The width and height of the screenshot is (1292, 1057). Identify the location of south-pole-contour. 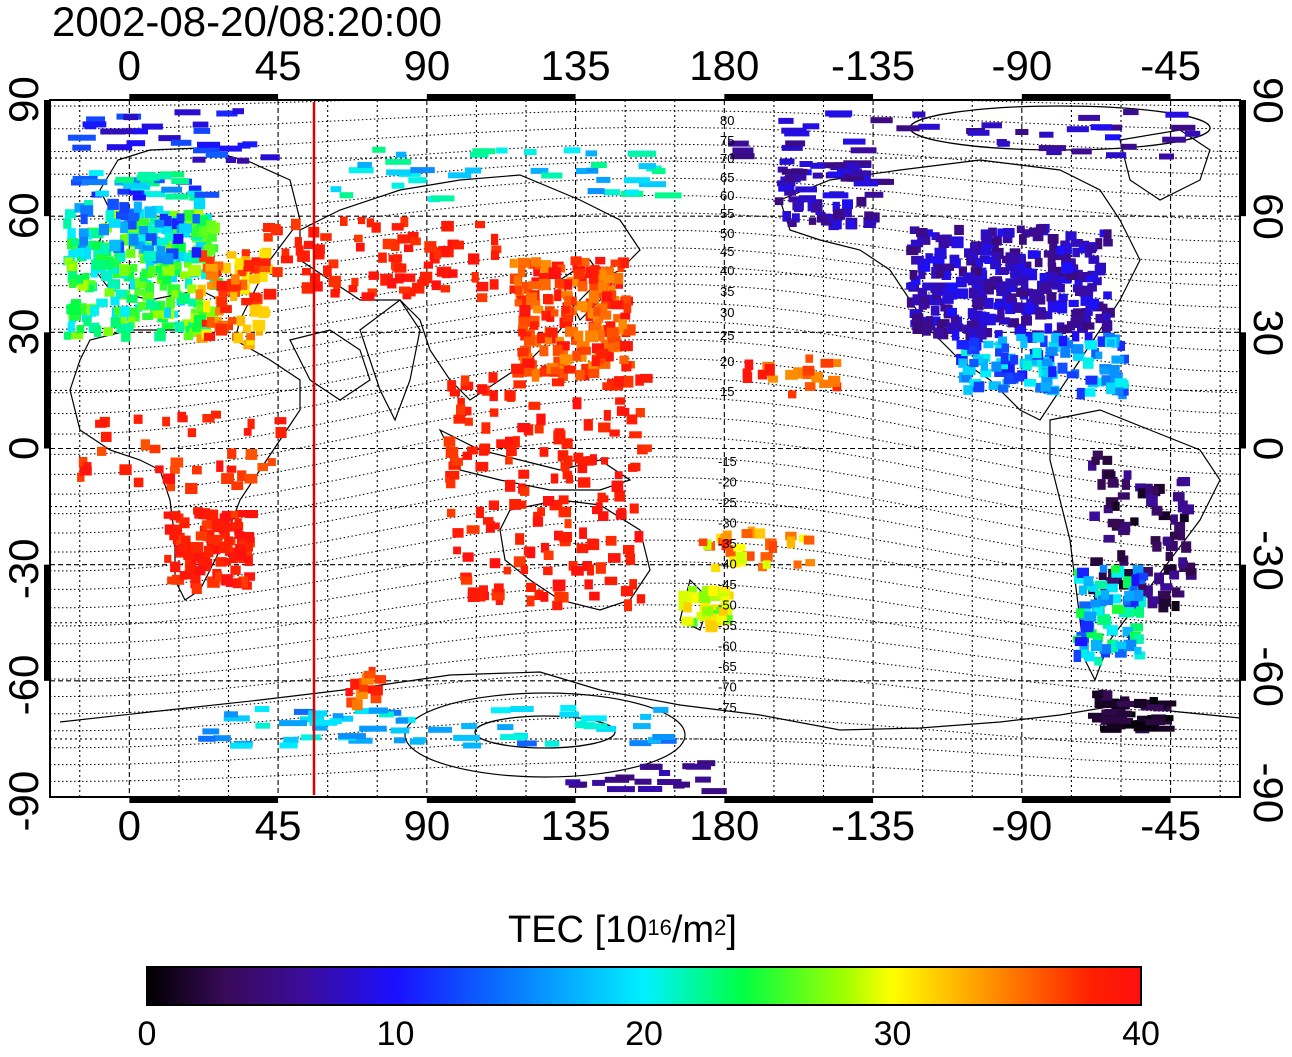
(545, 732).